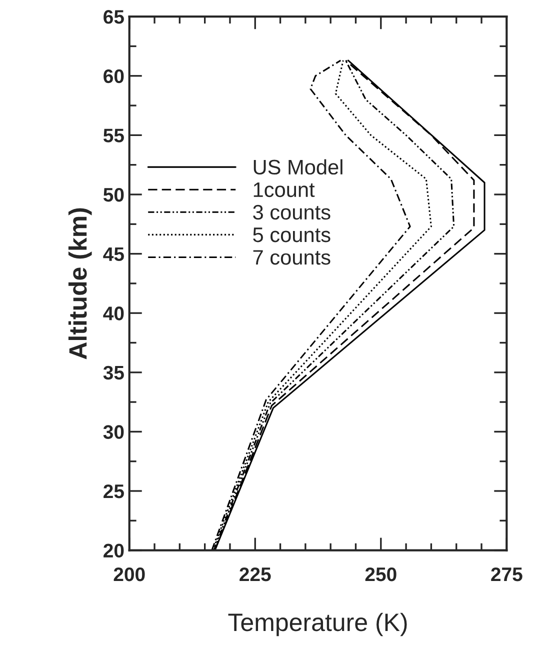  What do you see at coordinates (113, 135) in the screenshot?
I see `y-tick-label: 55` at bounding box center [113, 135].